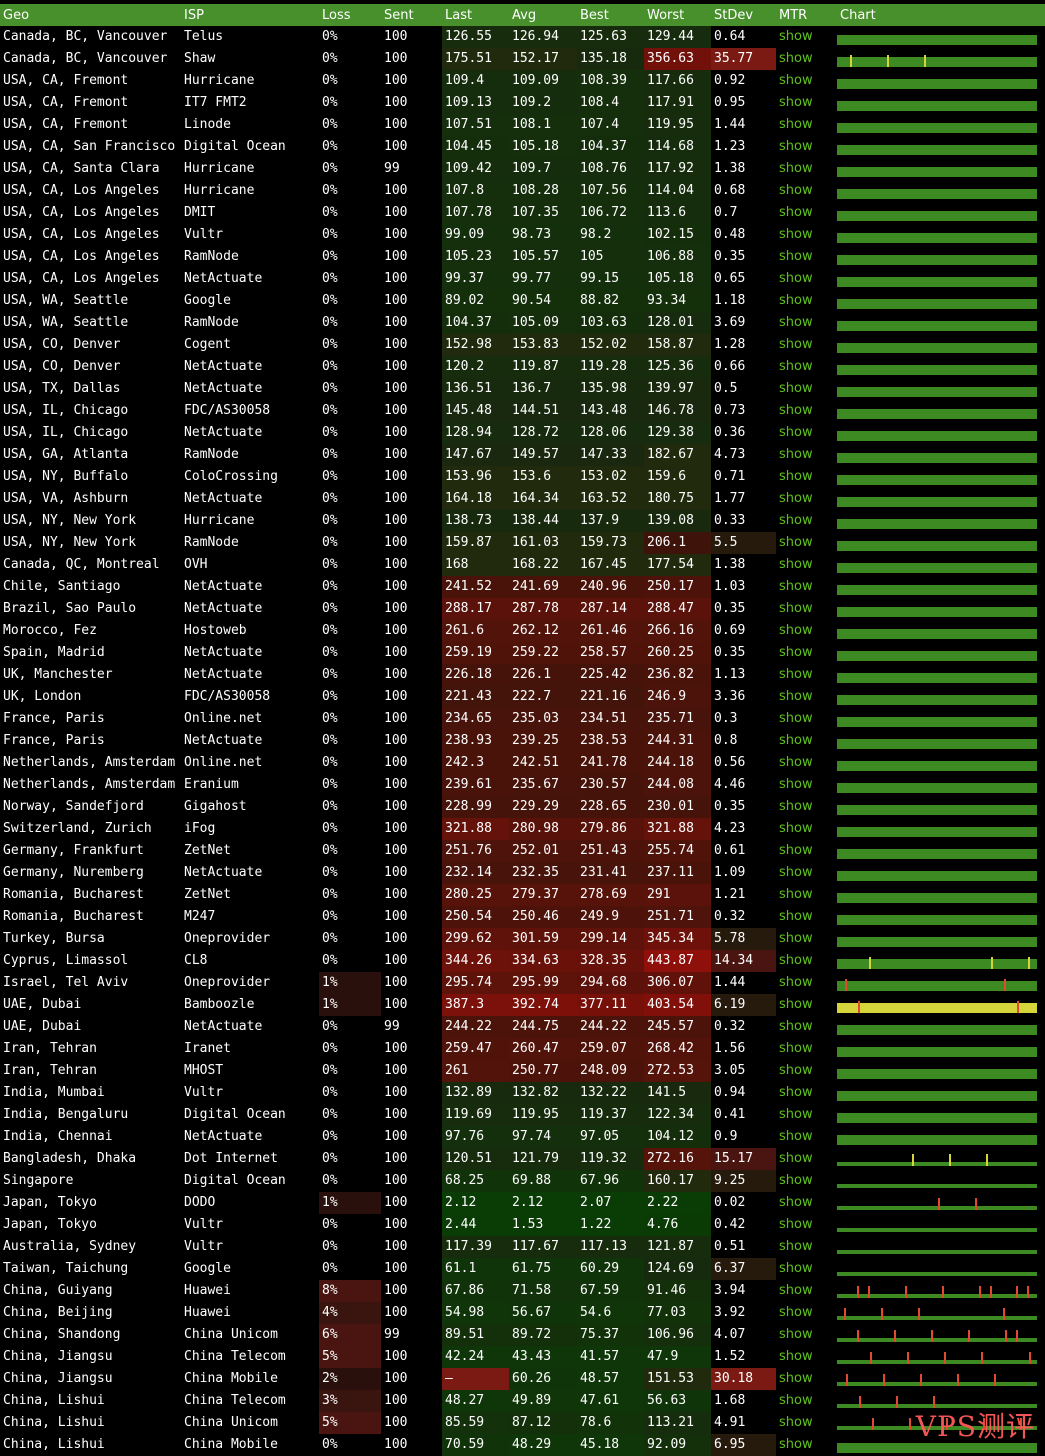  I want to click on col-loss: Loss, so click(350, 15).